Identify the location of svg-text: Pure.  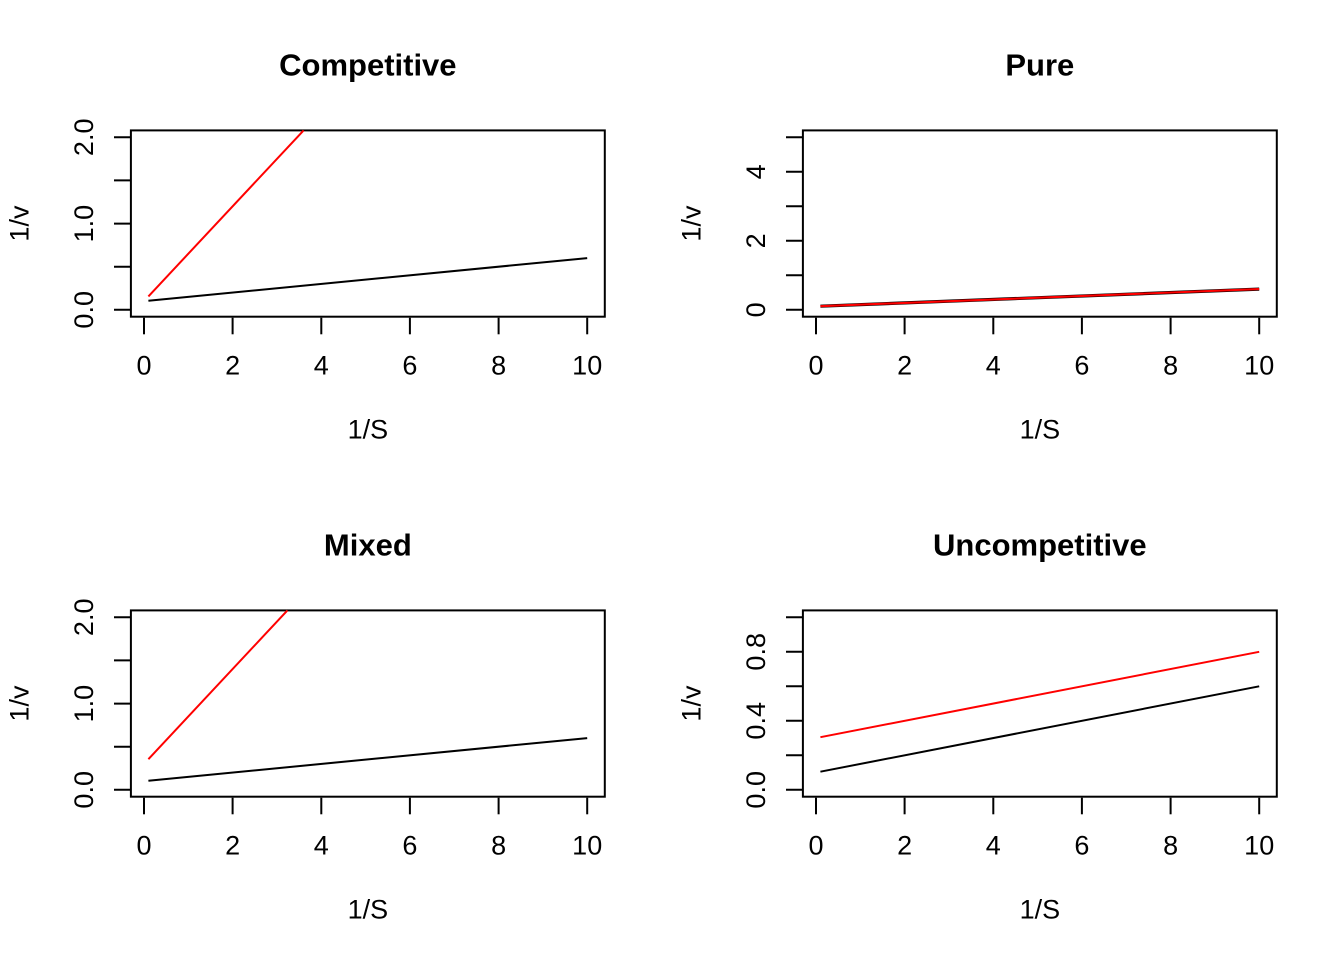
(1039, 65).